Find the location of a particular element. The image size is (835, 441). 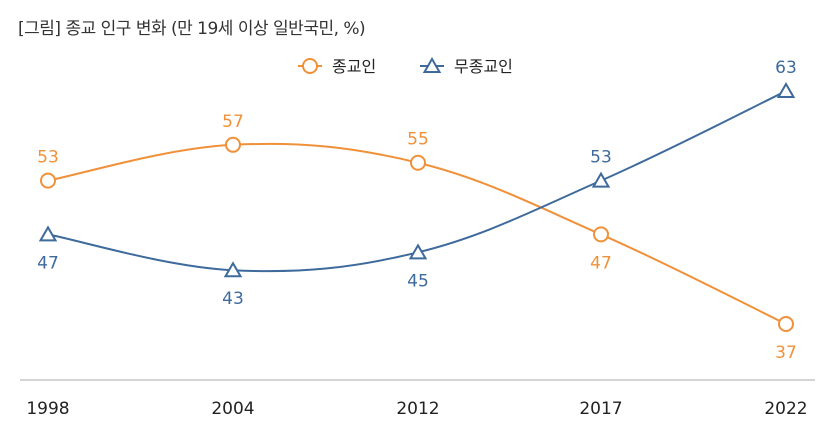

data-label: 57 is located at coordinates (233, 122).